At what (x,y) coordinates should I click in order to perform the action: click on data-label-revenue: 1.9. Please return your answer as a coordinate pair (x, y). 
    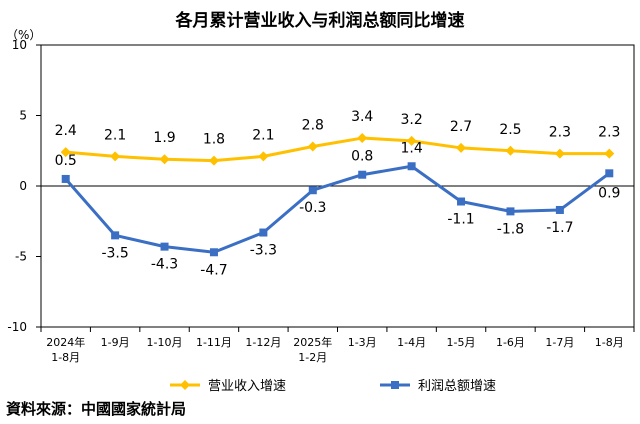
    Looking at the image, I should click on (164, 138).